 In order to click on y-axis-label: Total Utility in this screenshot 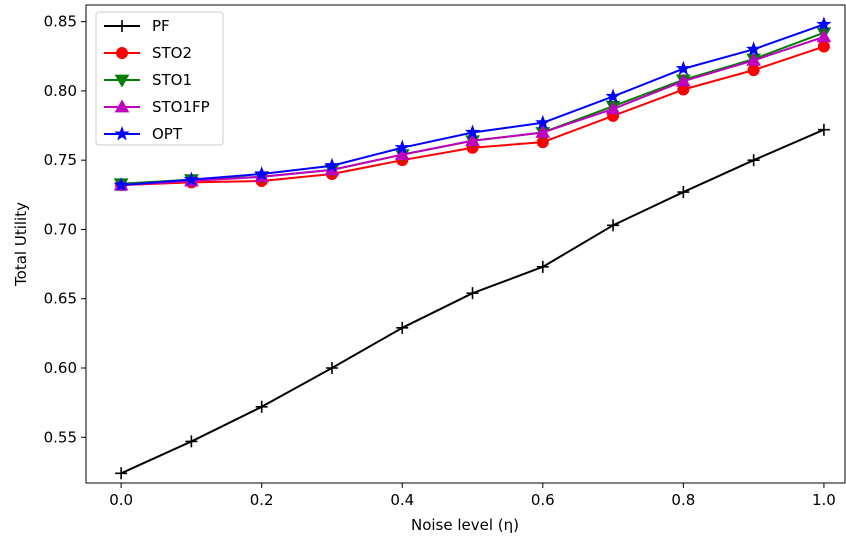, I will do `click(21, 244)`.